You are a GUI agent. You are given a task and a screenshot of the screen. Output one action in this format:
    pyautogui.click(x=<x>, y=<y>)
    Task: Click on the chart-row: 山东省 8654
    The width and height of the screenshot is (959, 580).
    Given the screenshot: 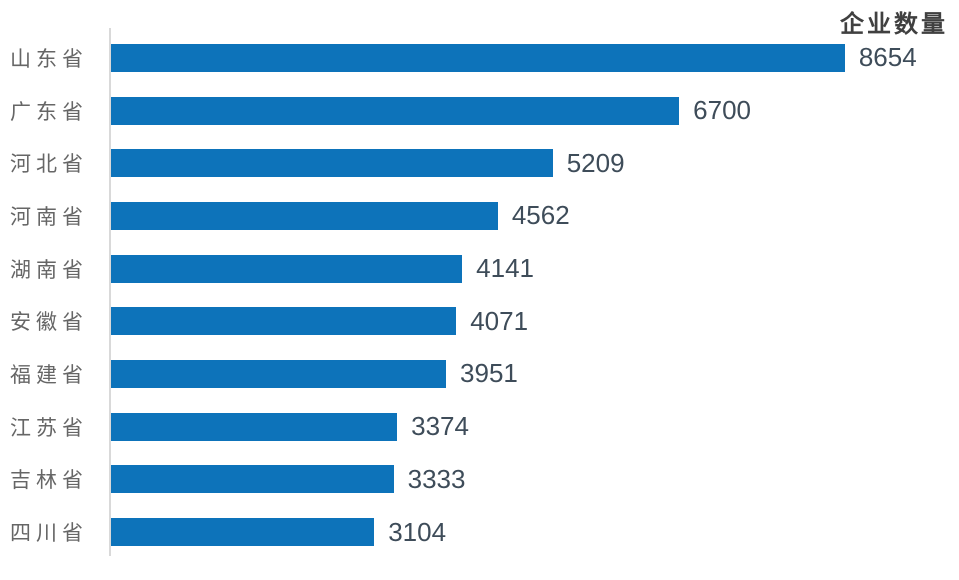 What is the action you would take?
    pyautogui.click(x=479, y=58)
    